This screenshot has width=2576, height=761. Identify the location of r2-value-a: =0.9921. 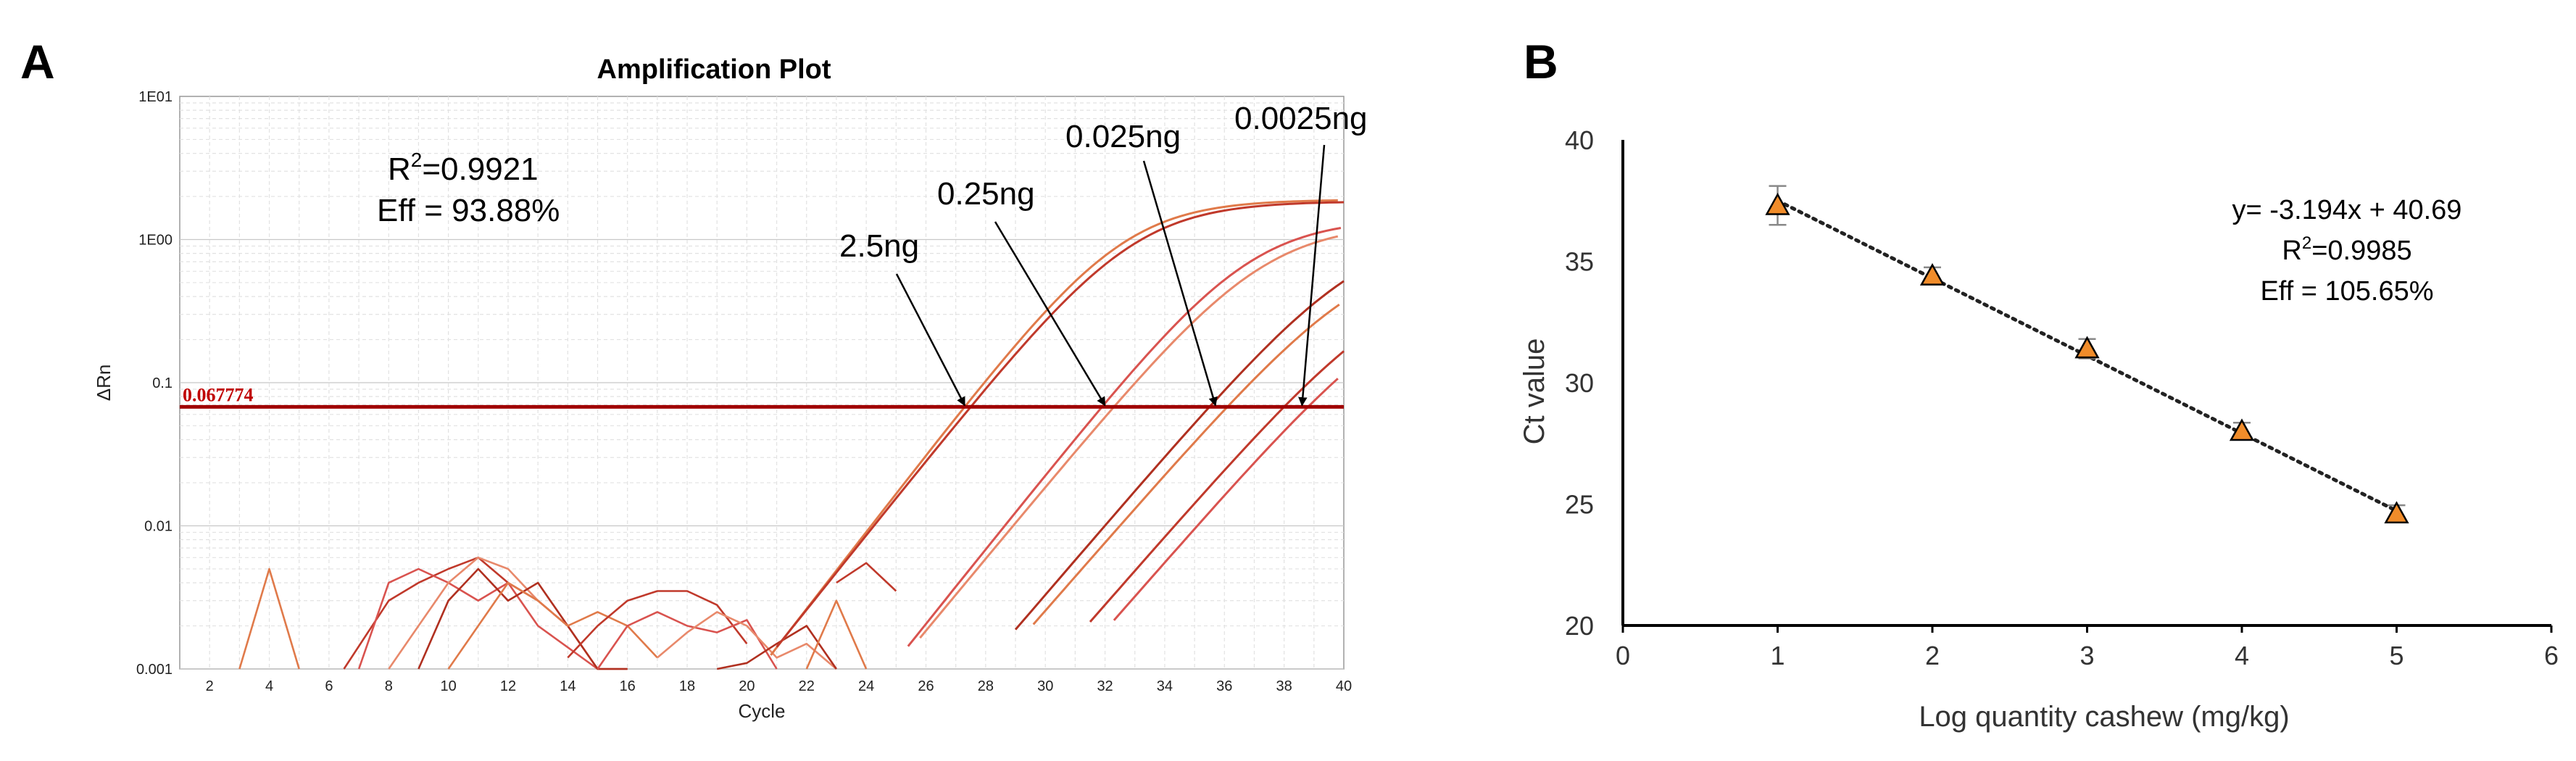
(480, 169).